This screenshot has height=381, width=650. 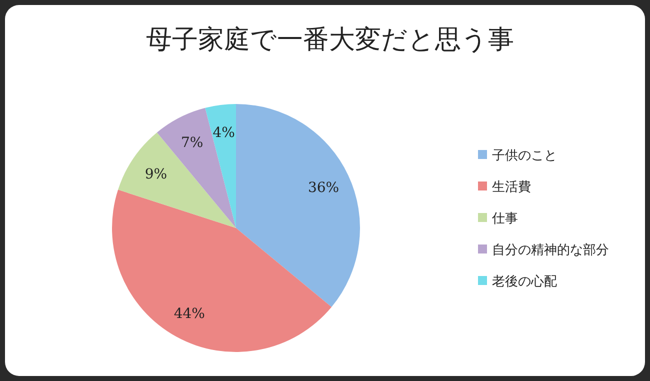 I want to click on legend-label: 自分の精神的な部分, so click(x=550, y=250).